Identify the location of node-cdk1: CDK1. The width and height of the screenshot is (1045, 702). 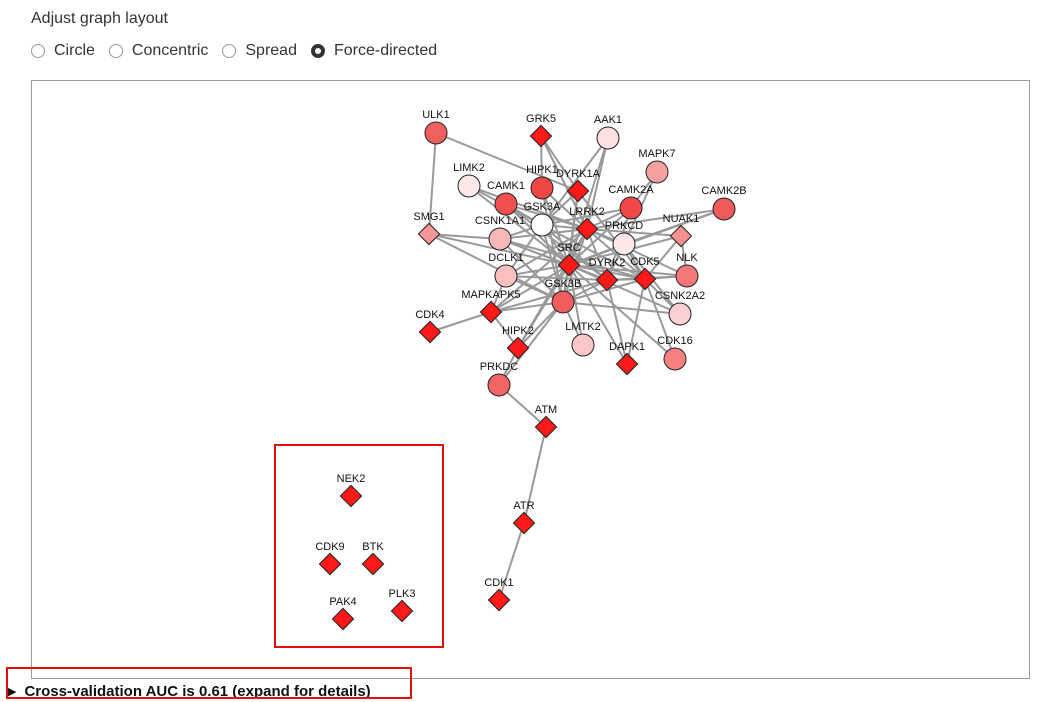
(499, 594).